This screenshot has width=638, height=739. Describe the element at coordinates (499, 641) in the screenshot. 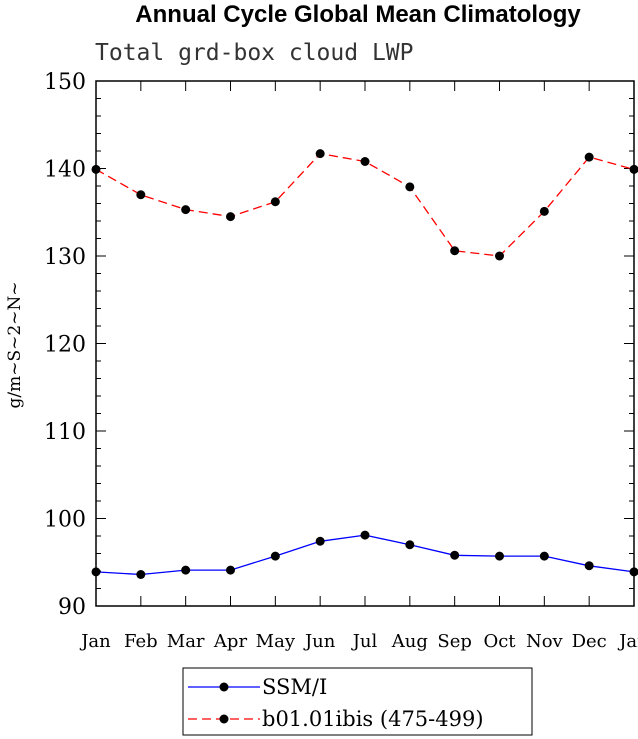

I see `x-tick-label: Oct` at that location.